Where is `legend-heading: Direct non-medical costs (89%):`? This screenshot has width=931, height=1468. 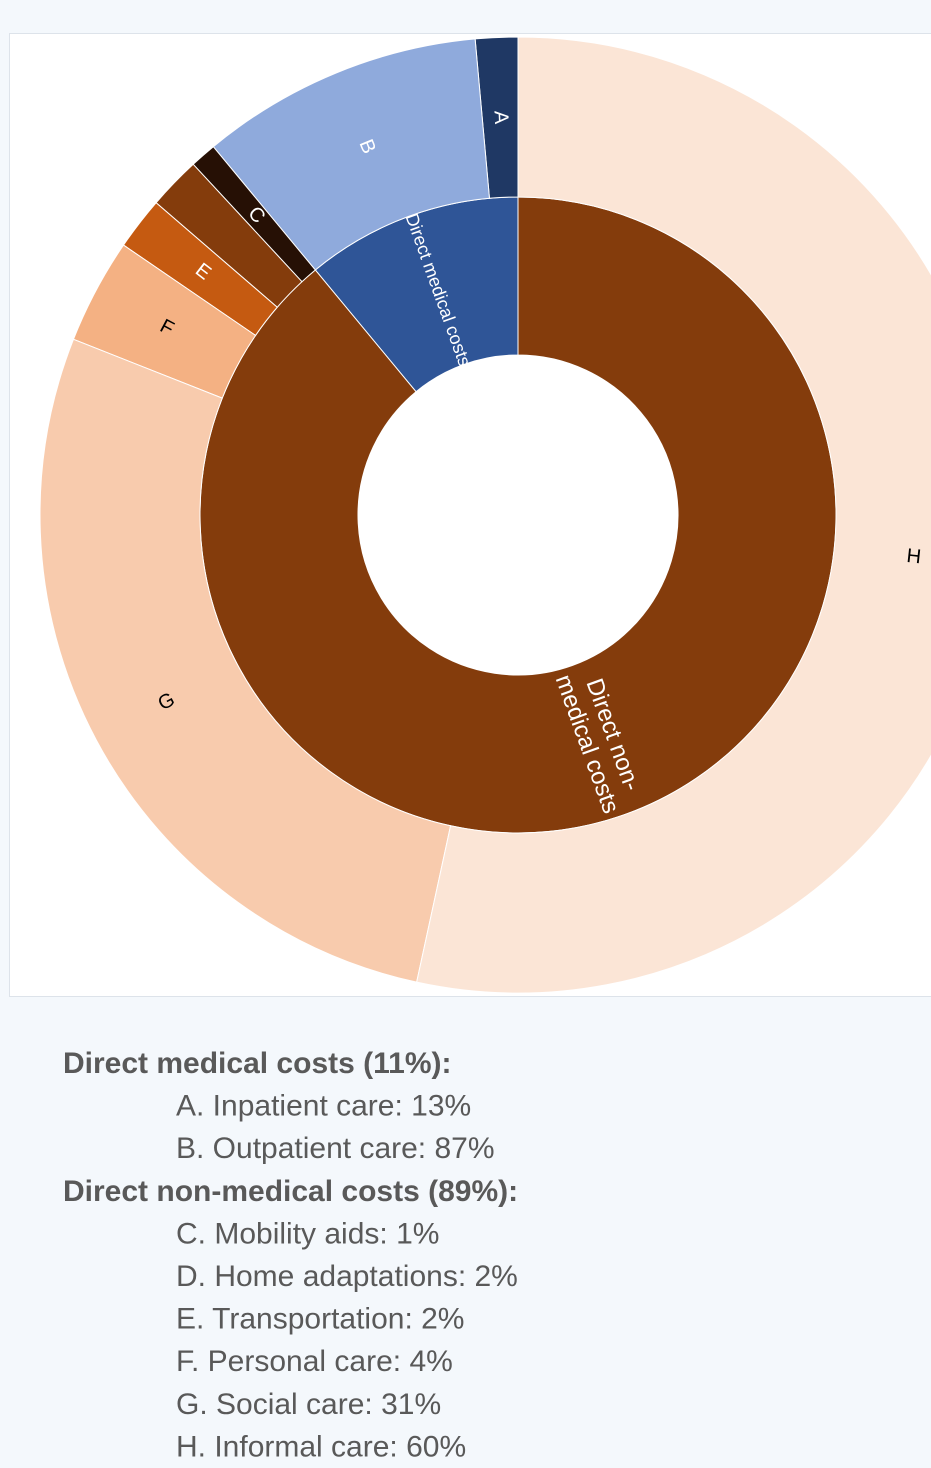 legend-heading: Direct non-medical costs (89%): is located at coordinates (290, 1191).